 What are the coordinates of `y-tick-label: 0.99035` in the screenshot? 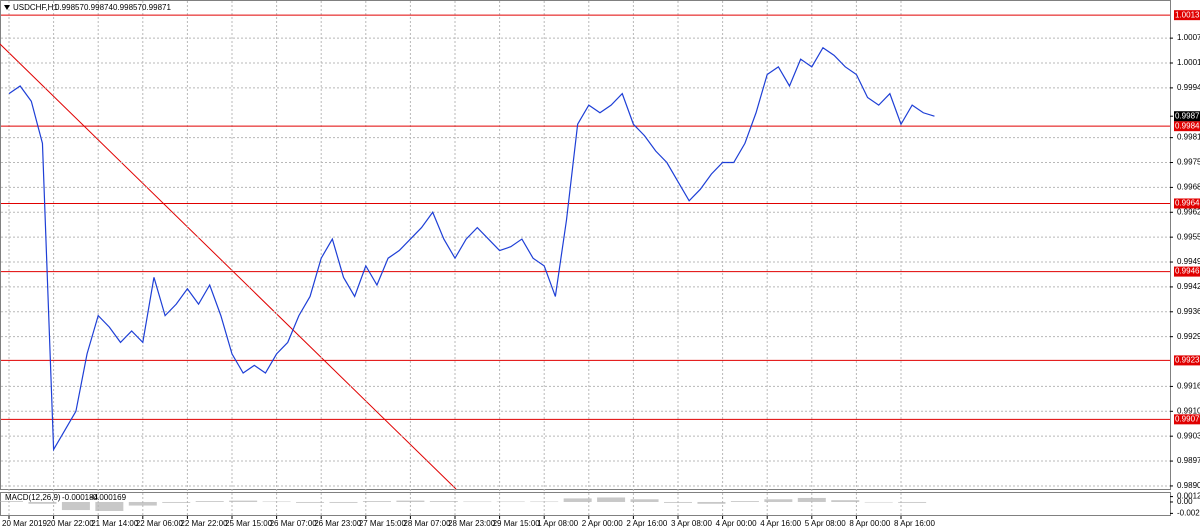 It's located at (1188, 435).